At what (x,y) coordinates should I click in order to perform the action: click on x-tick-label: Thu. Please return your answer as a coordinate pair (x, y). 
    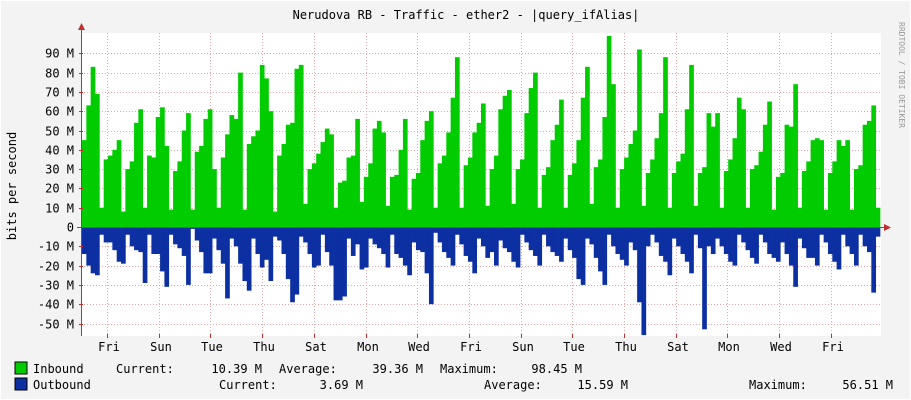
    Looking at the image, I should click on (626, 347).